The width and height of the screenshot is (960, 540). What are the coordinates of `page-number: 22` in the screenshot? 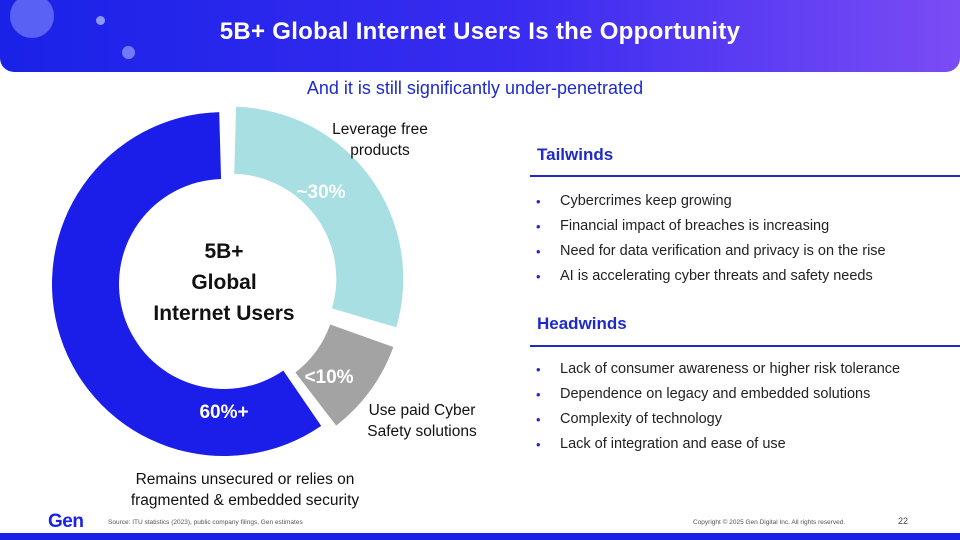 It's located at (903, 521).